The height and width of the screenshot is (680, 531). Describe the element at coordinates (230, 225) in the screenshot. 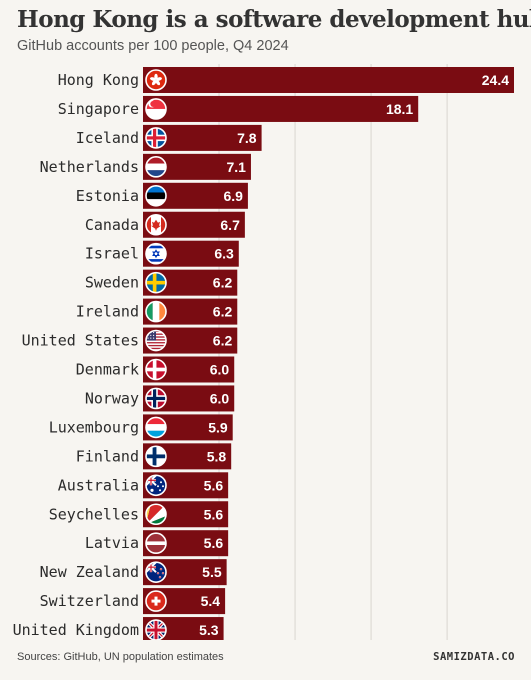

I see `value-label-canada: 6.7` at that location.